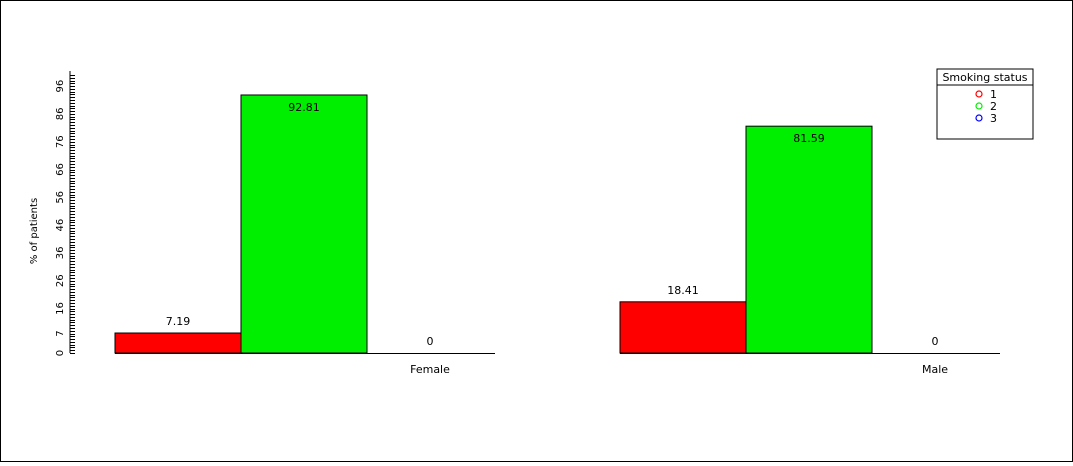  I want to click on category-label: Male, so click(935, 369).